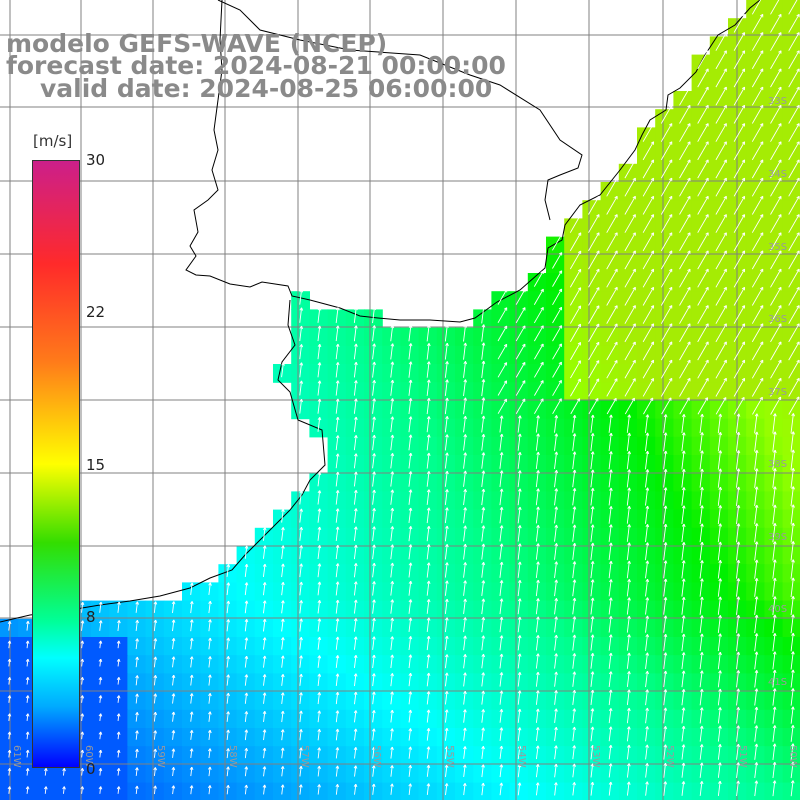  I want to click on longitude-label: 54W, so click(521, 756).